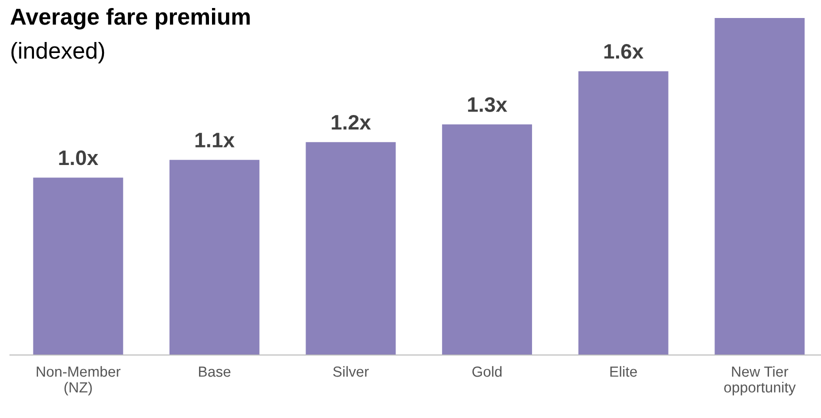  What do you see at coordinates (57, 53) in the screenshot?
I see `text: (indexed)` at bounding box center [57, 53].